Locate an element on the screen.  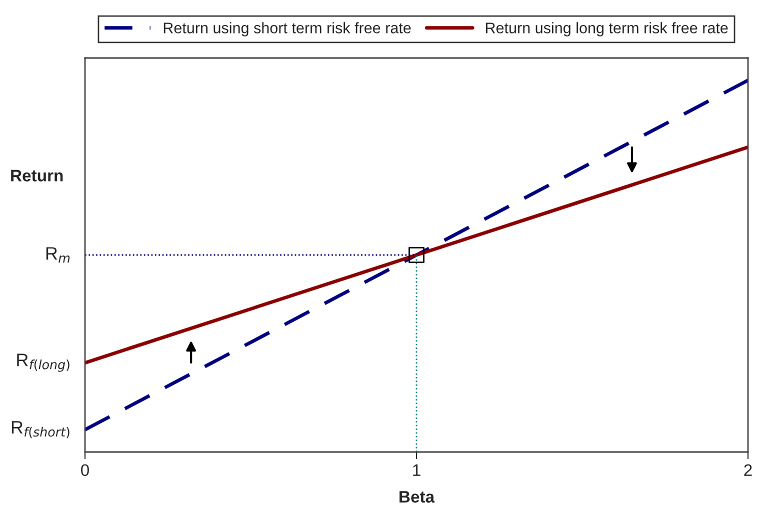
x-tick-label: 2 is located at coordinates (748, 470).